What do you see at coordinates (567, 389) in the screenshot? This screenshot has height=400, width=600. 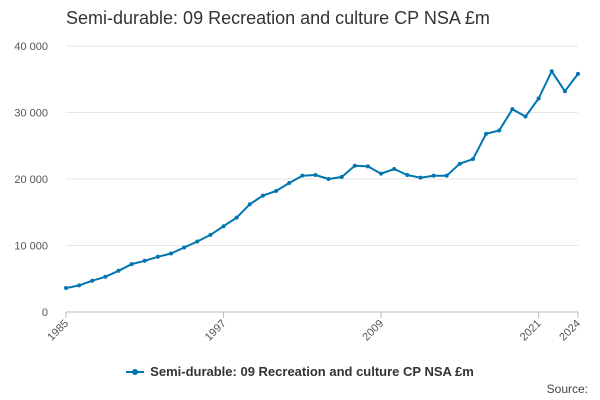 I see `source-label: Source:` at bounding box center [567, 389].